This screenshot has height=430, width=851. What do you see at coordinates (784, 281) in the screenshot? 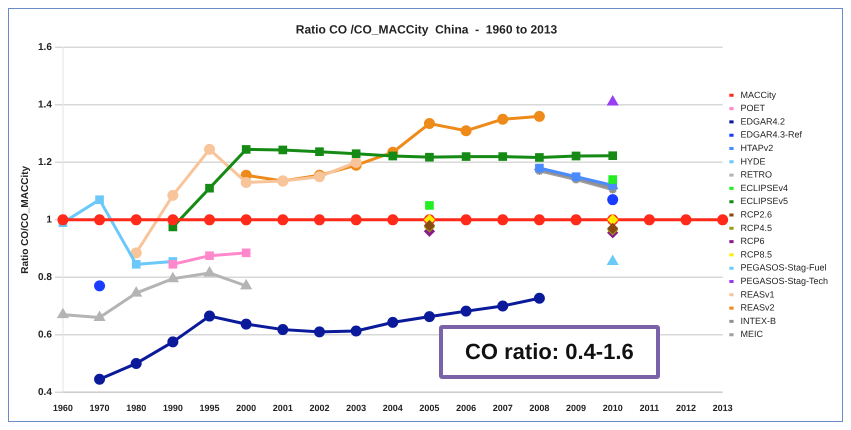
I see `legend-label: PEGASOS-Stag-Tech` at bounding box center [784, 281].